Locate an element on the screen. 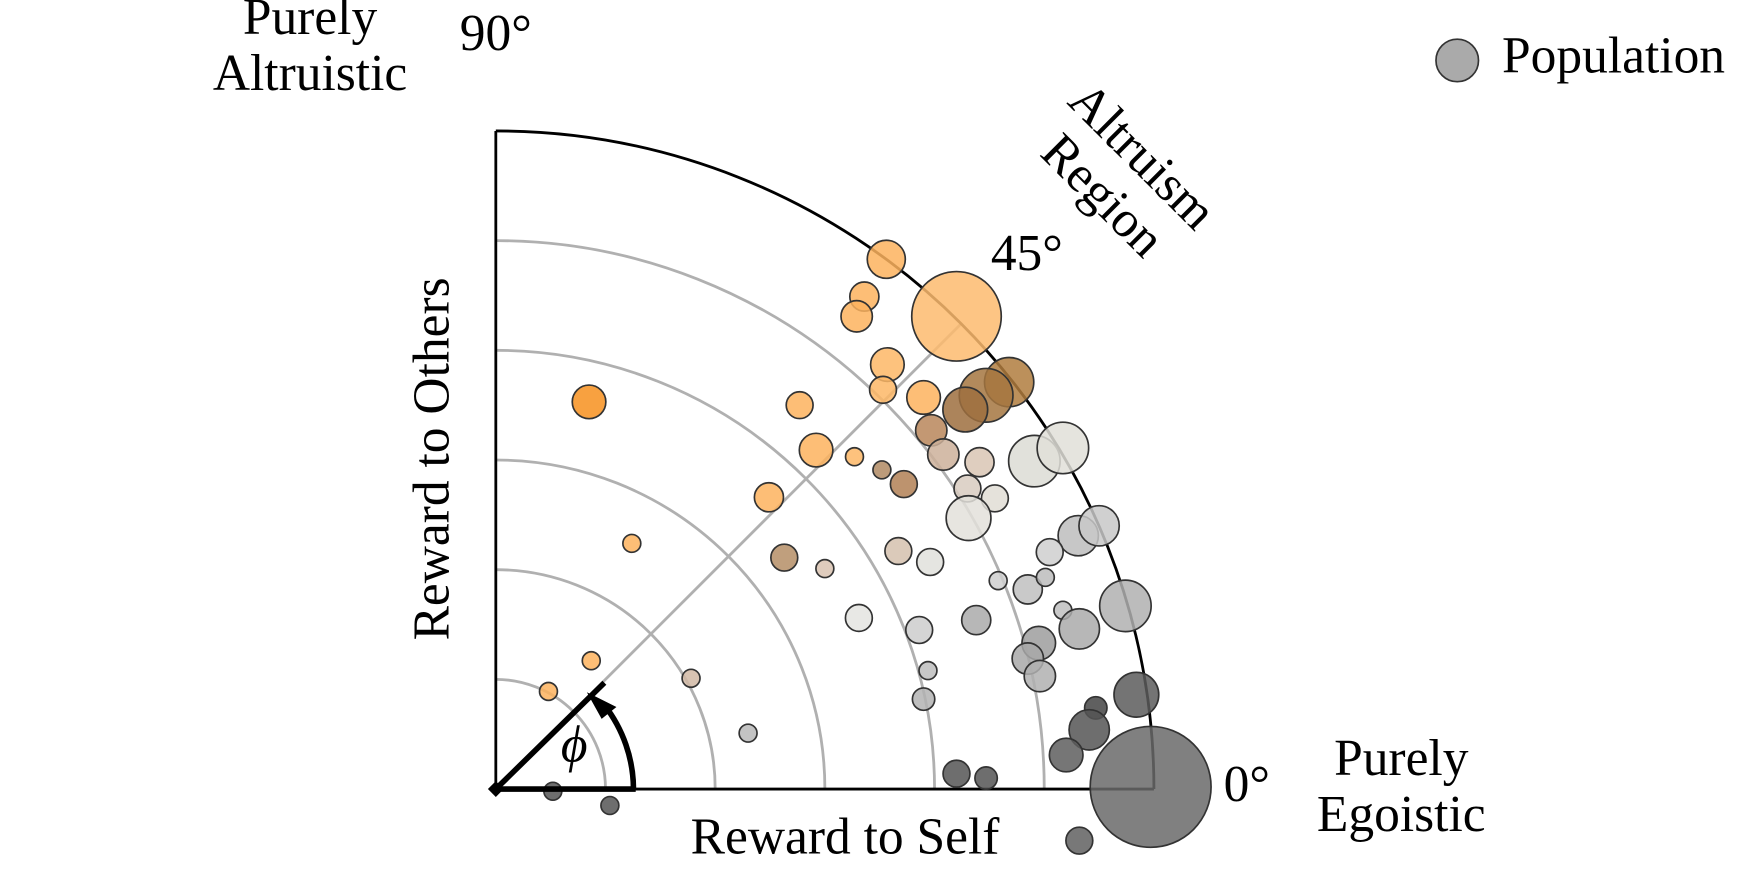 The height and width of the screenshot is (873, 1746). x-axis-label: Reward to Self is located at coordinates (846, 836).